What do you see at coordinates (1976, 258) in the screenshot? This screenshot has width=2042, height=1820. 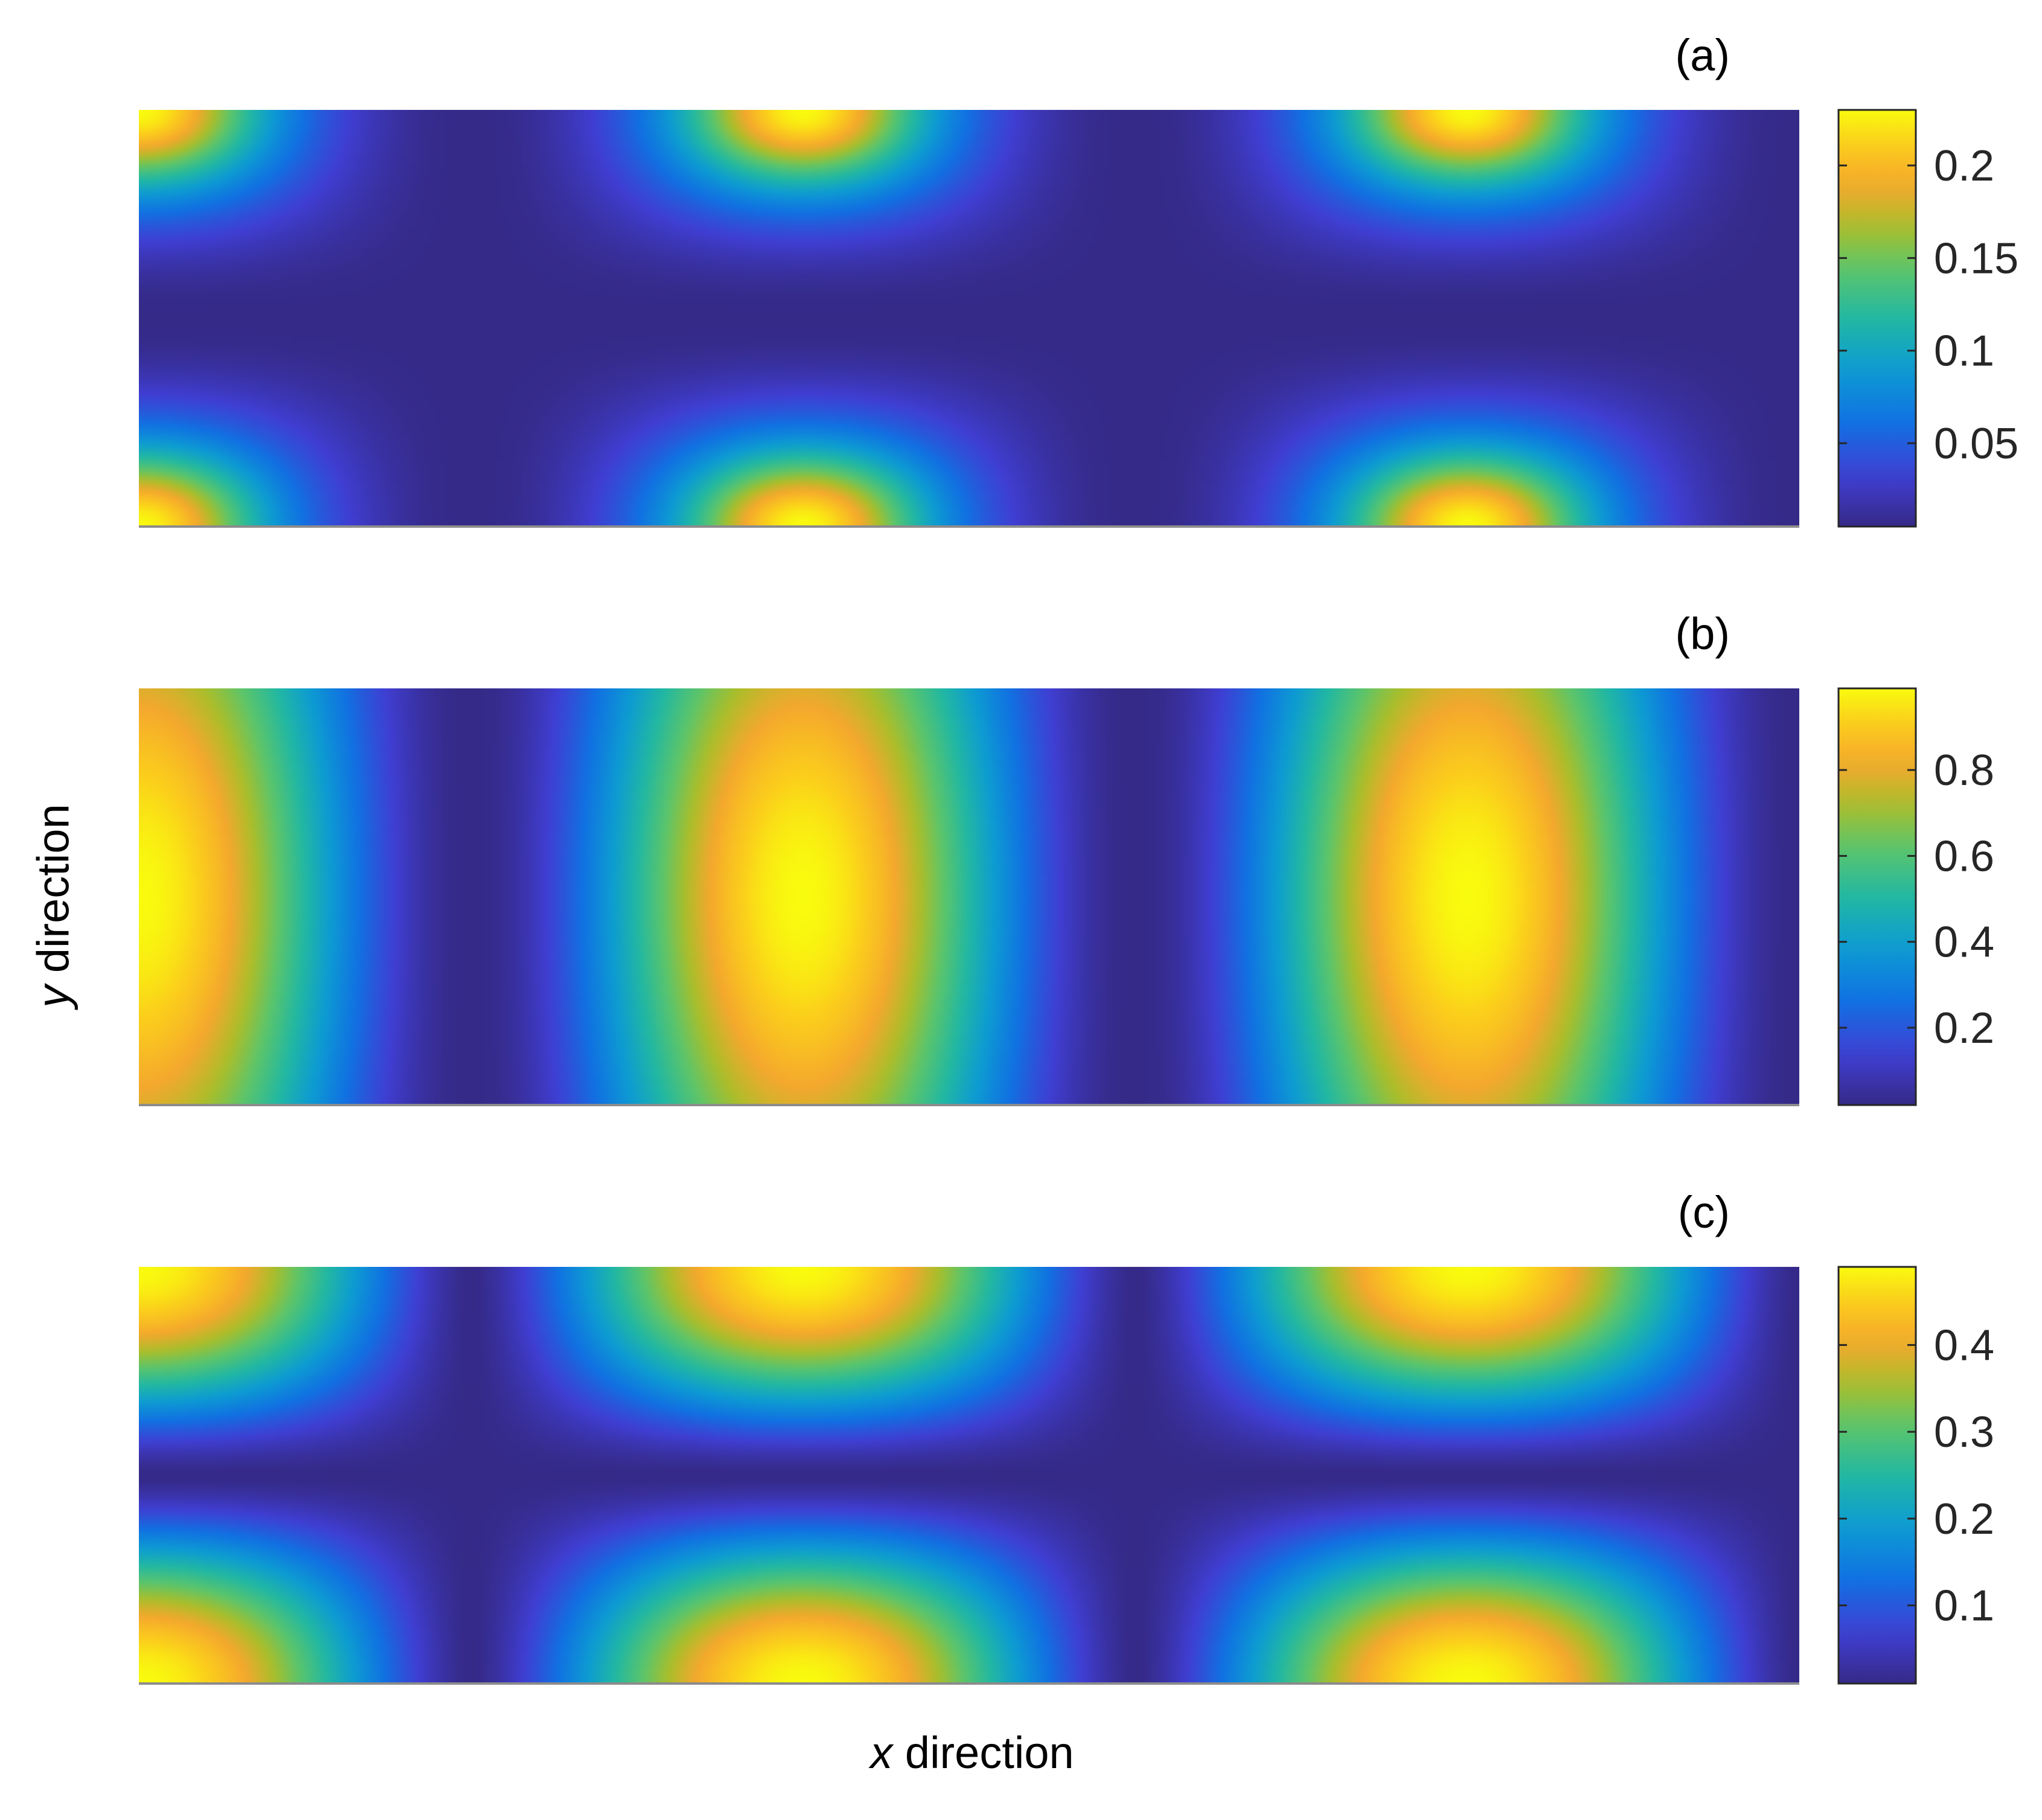 I see `colorbar-tick-label: 0.15` at bounding box center [1976, 258].